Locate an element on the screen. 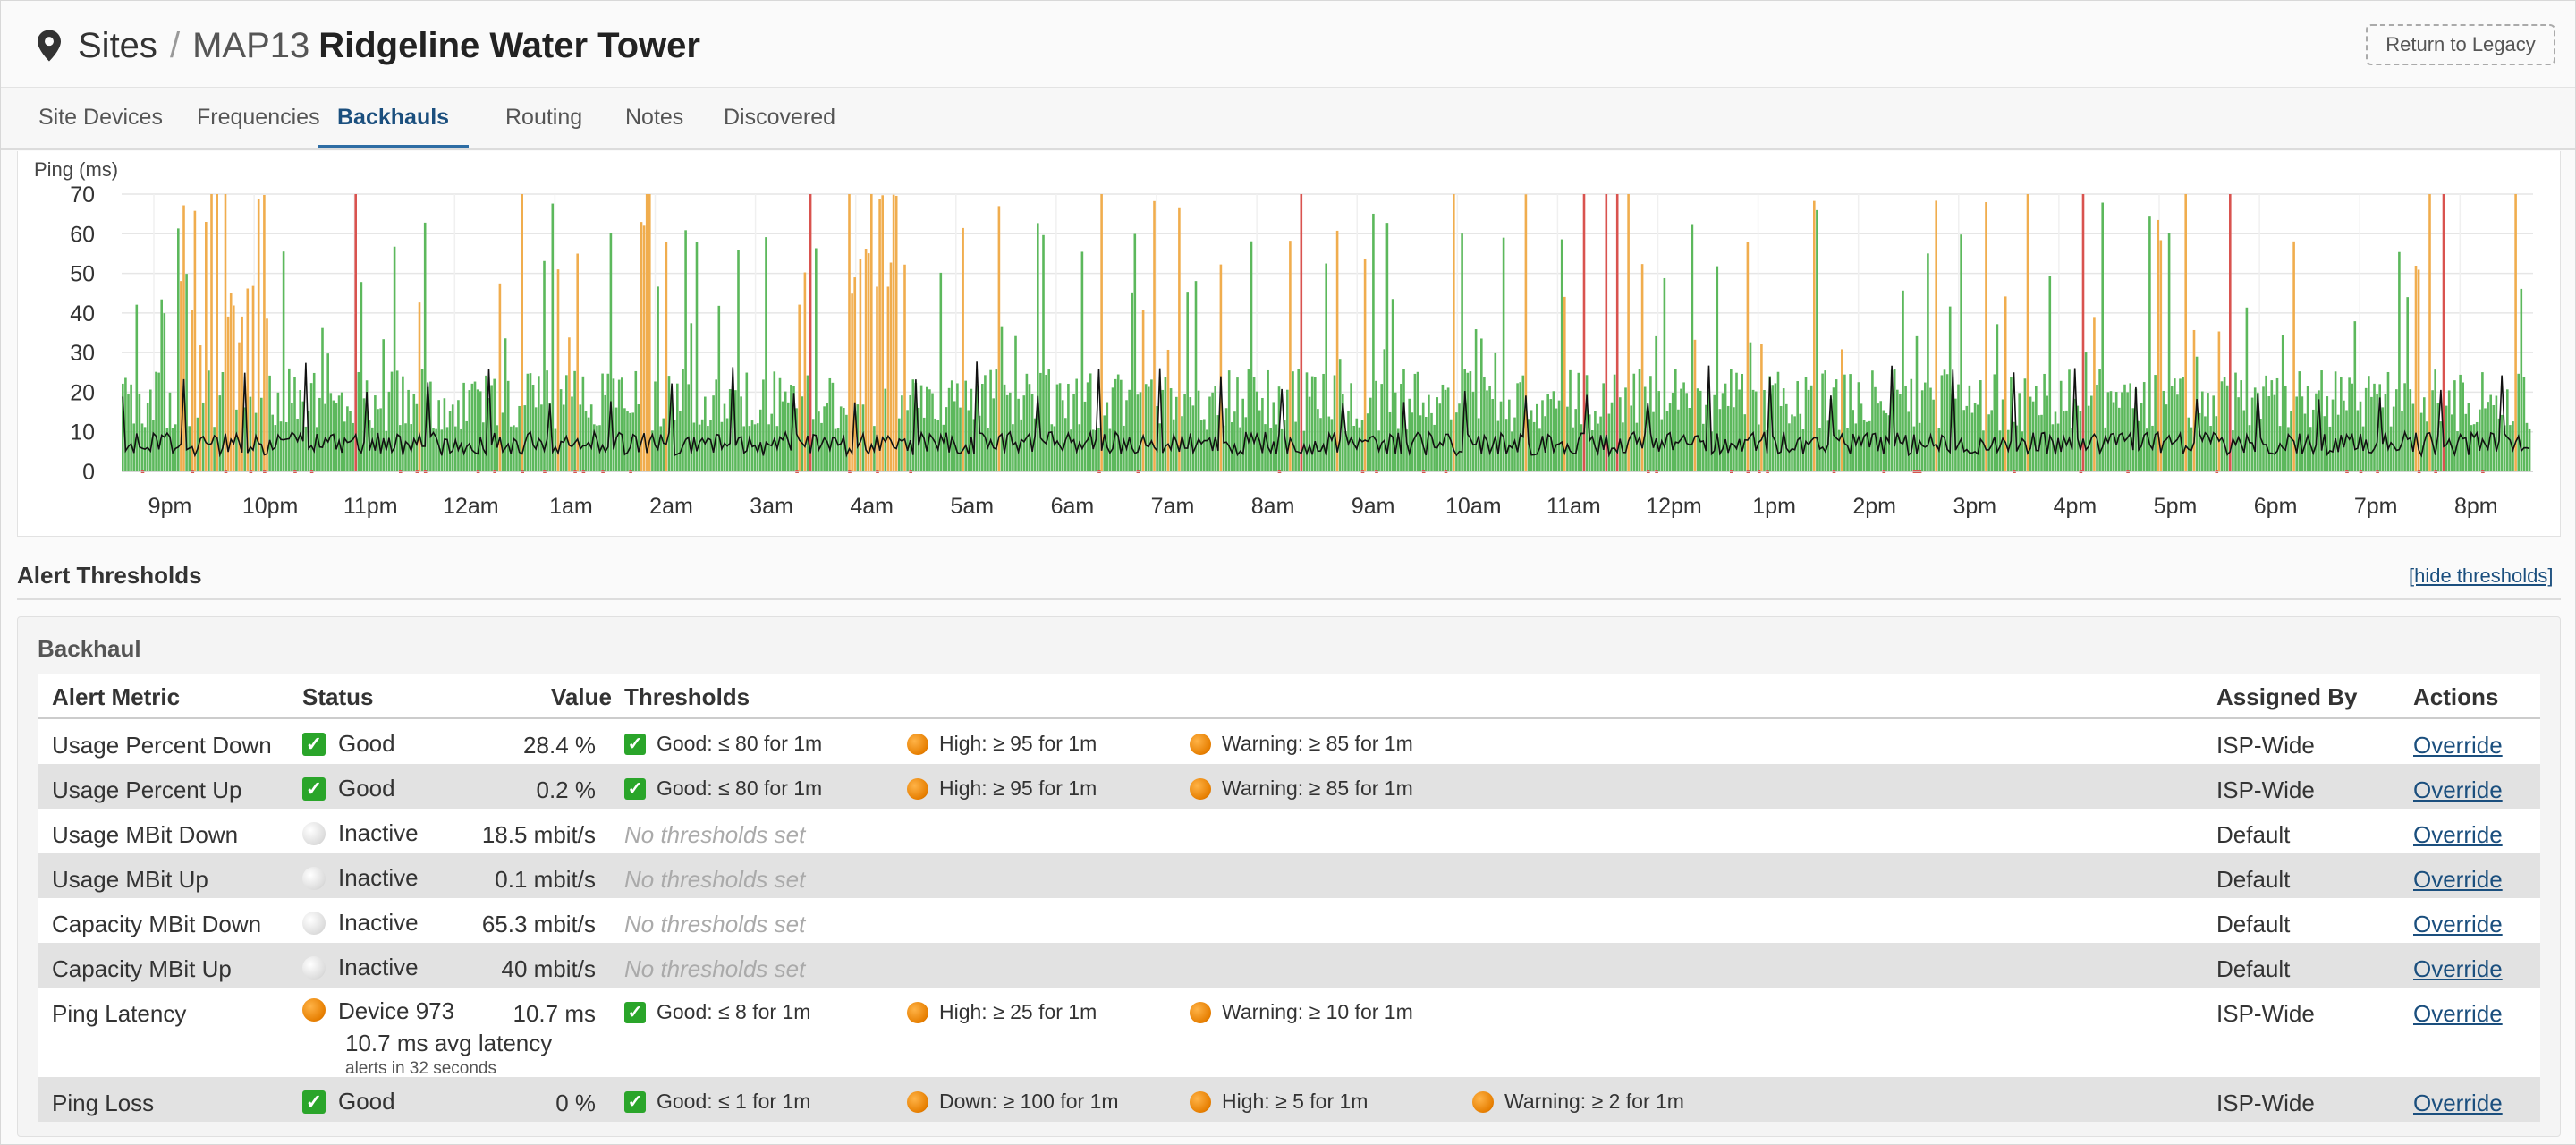 The width and height of the screenshot is (2576, 1145). value-text: 28.4 % is located at coordinates (559, 745).